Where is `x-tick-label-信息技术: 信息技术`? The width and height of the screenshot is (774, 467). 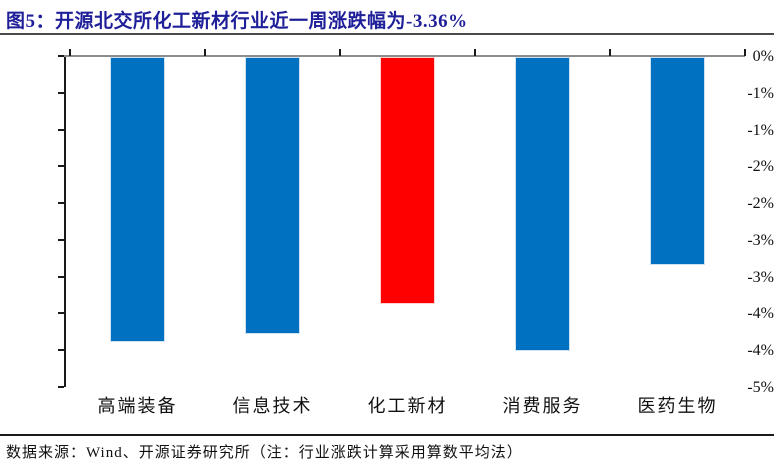 x-tick-label-信息技术: 信息技术 is located at coordinates (272, 406).